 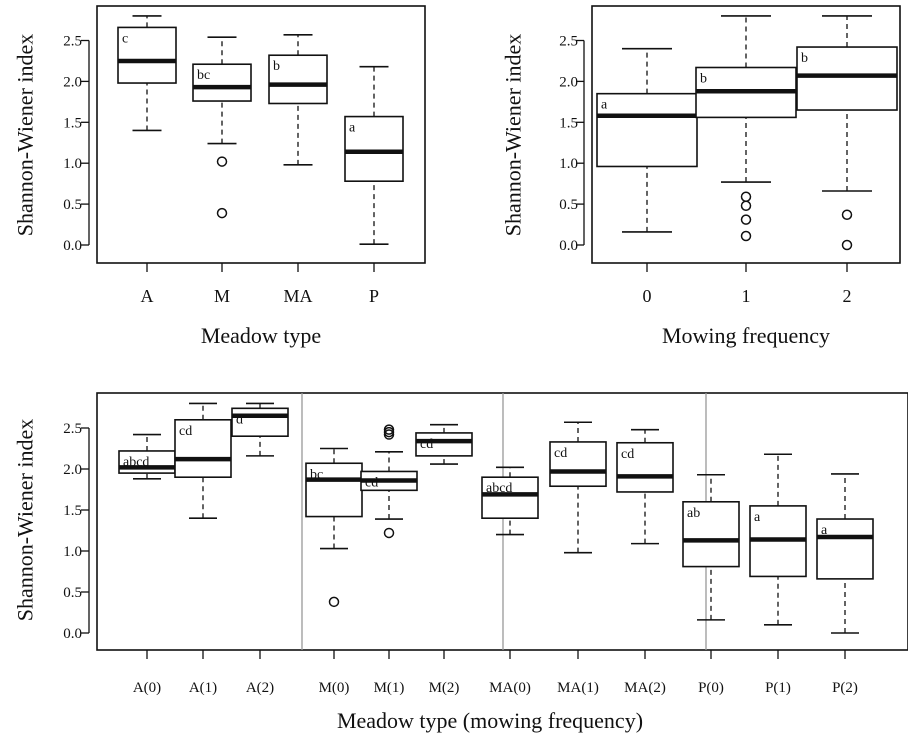 I want to click on significance-letter: c, so click(x=125, y=38).